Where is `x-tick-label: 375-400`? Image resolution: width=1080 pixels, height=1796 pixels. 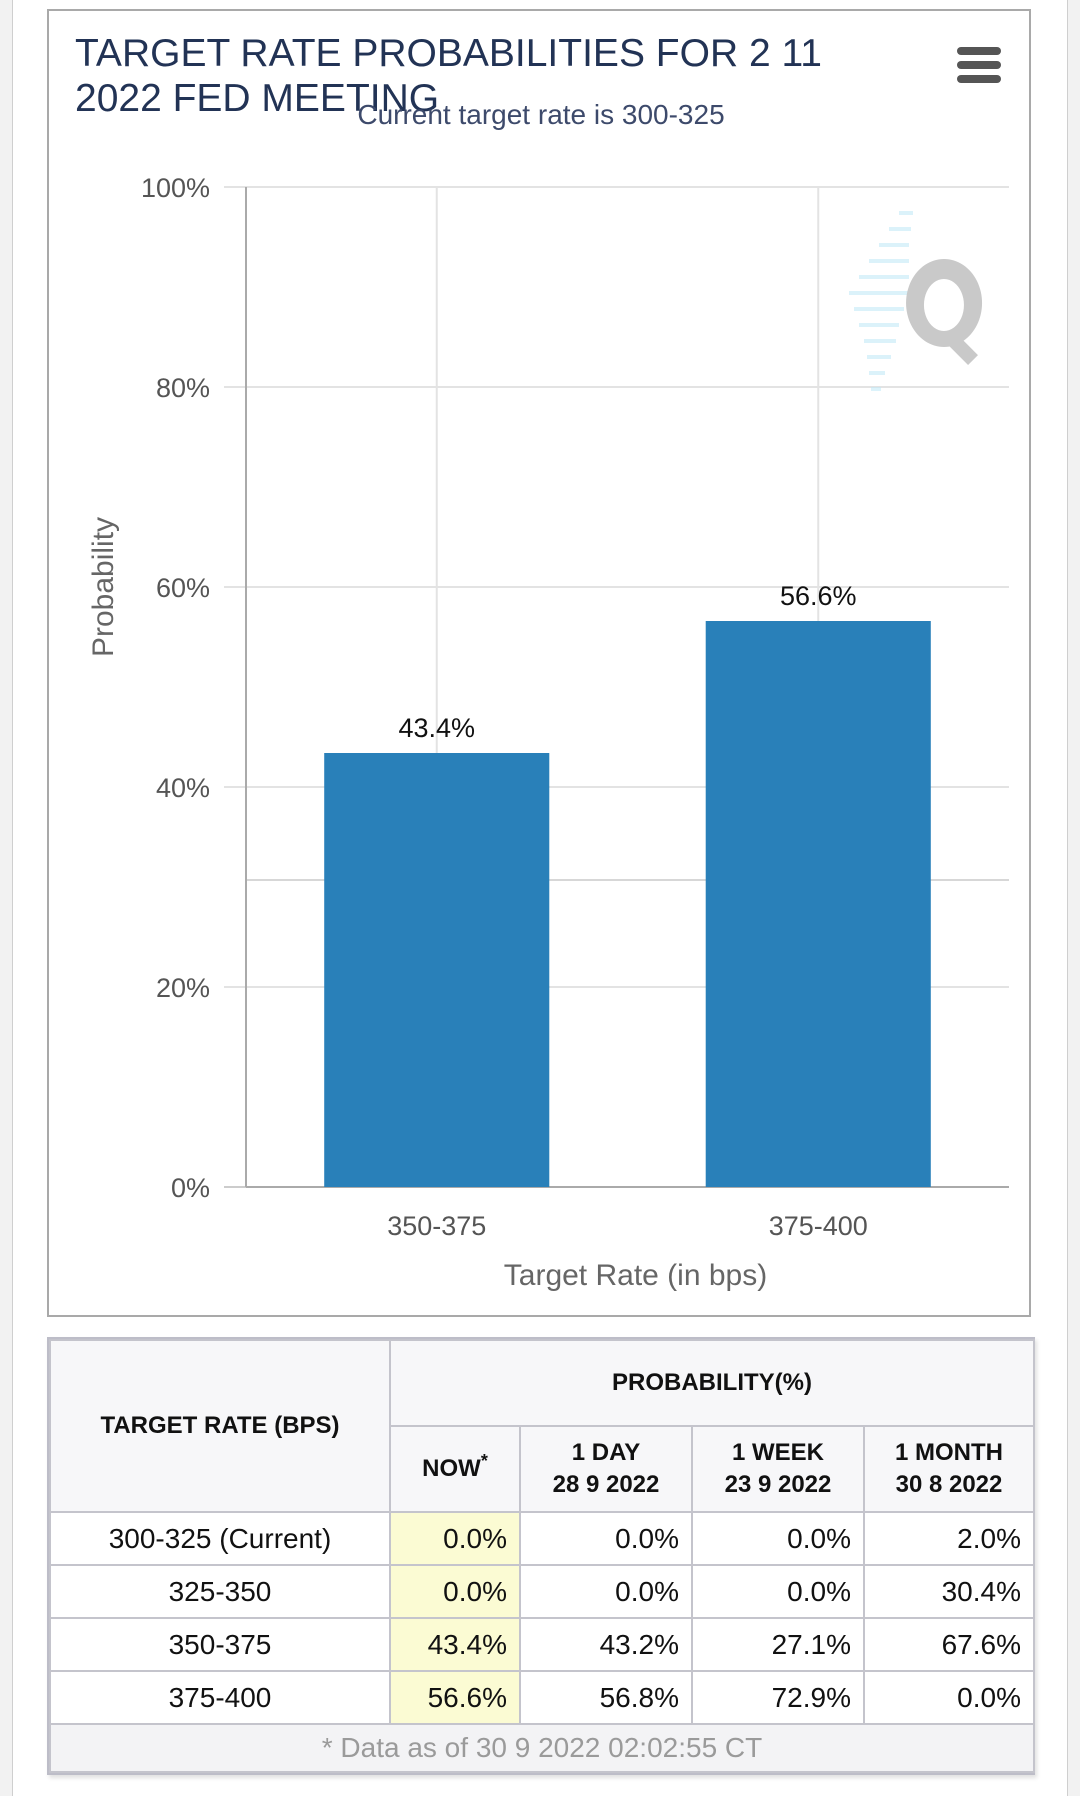 x-tick-label: 375-400 is located at coordinates (818, 1226).